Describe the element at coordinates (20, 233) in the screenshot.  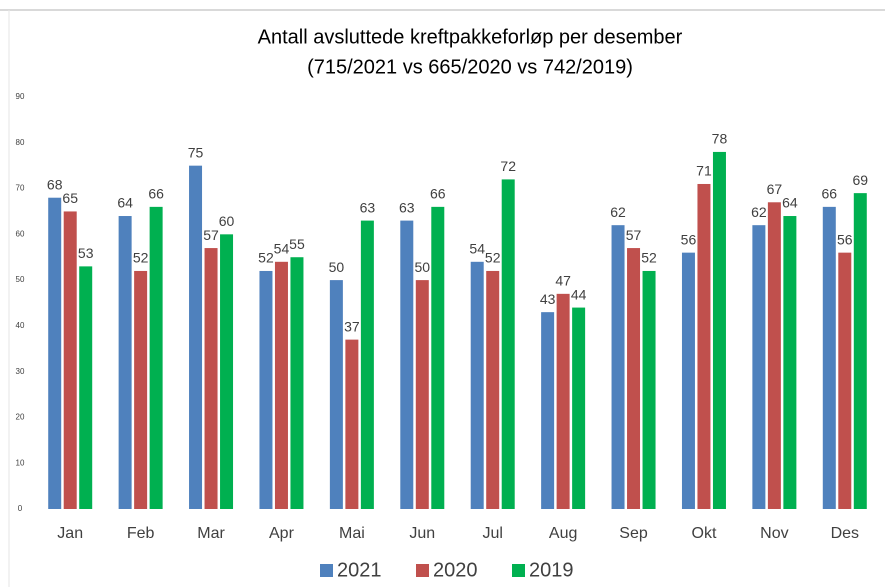
I see `y-tick-label: 60` at that location.